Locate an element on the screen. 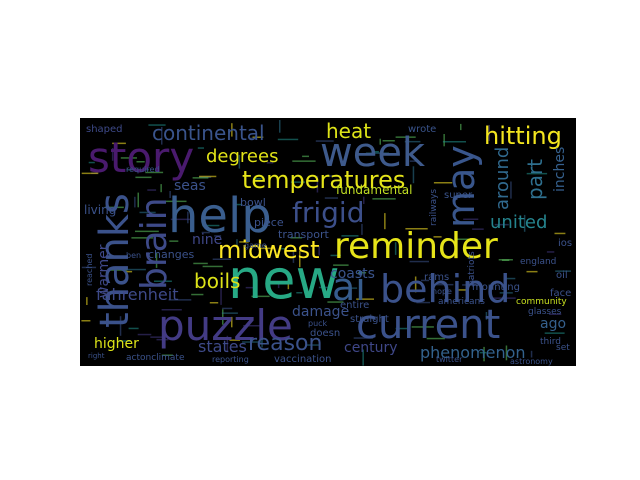  word-heat: heat is located at coordinates (348, 131).